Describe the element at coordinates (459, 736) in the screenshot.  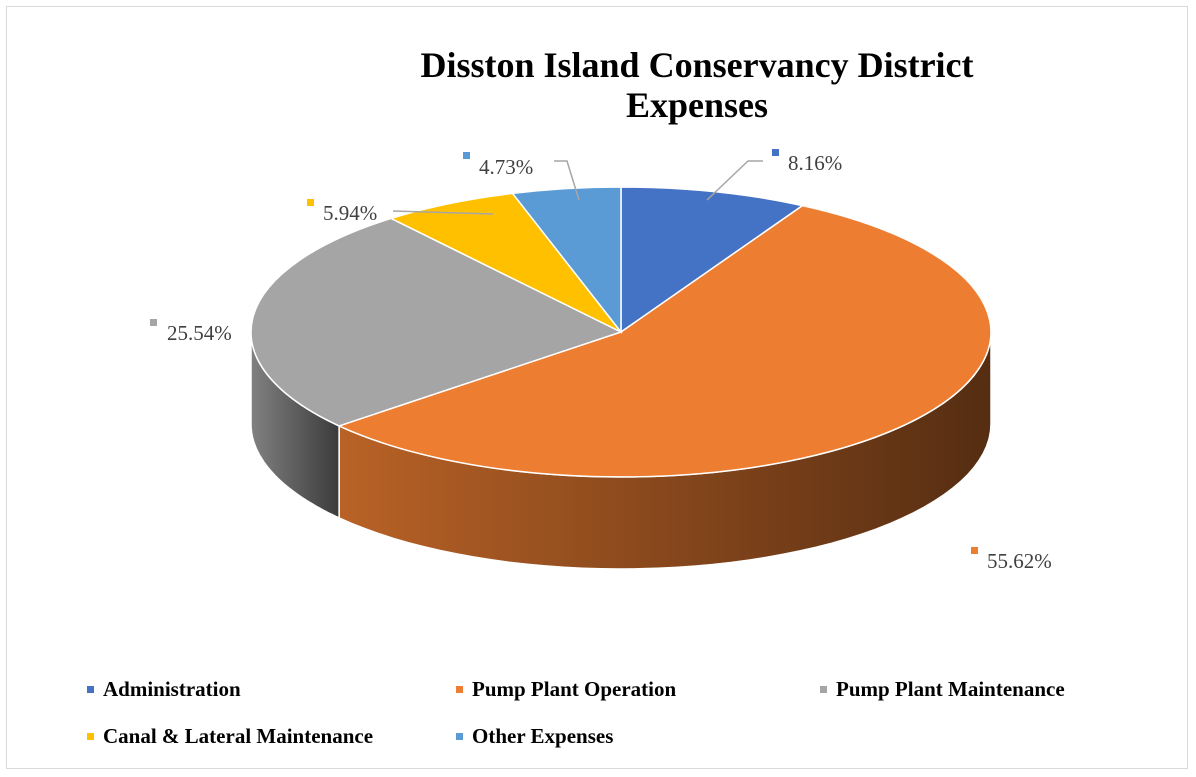
I see `legend-swatch-other-expenses` at that location.